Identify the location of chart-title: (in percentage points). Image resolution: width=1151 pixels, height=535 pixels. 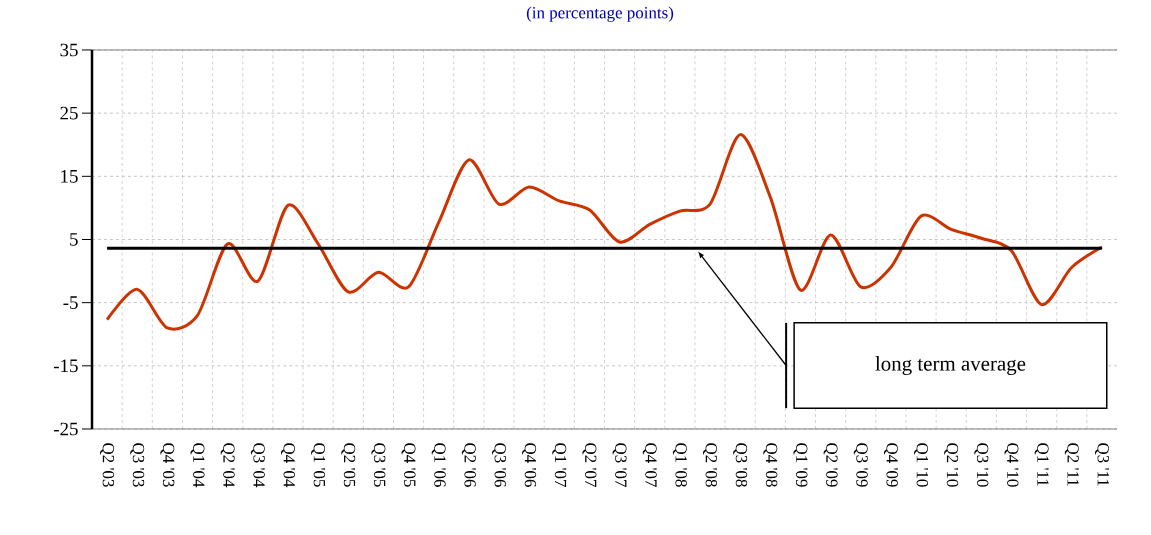
(600, 14).